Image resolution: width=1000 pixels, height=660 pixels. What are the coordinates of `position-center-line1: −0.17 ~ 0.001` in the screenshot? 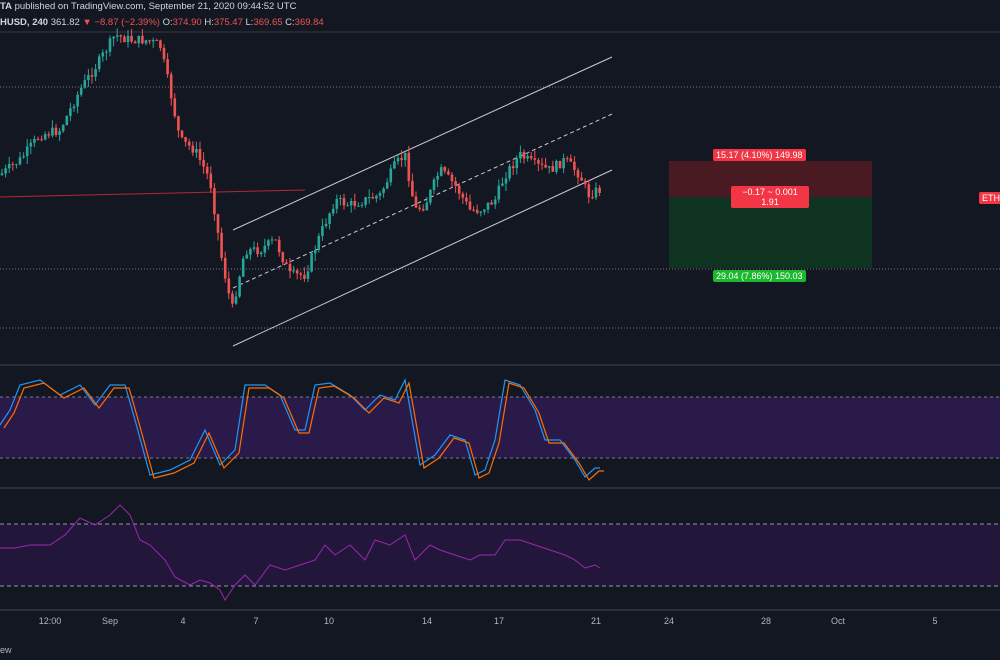 It's located at (770, 192).